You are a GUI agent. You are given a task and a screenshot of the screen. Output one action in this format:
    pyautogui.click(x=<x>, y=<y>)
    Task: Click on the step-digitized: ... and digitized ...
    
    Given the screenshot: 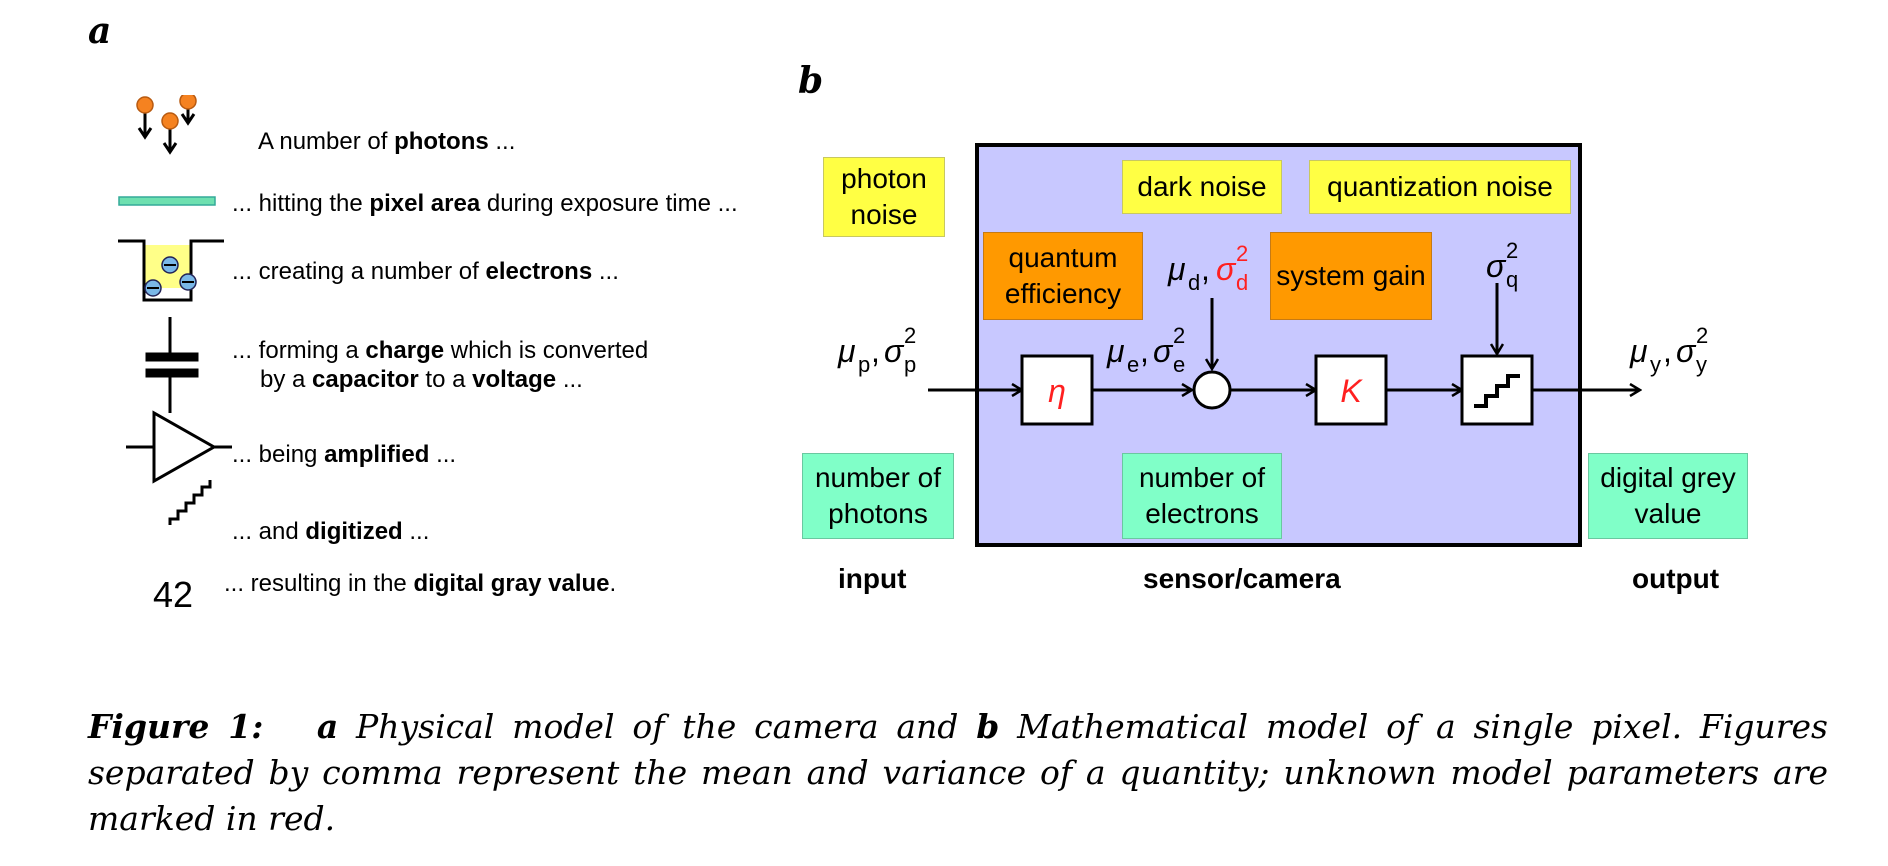 What is the action you would take?
    pyautogui.click(x=331, y=531)
    